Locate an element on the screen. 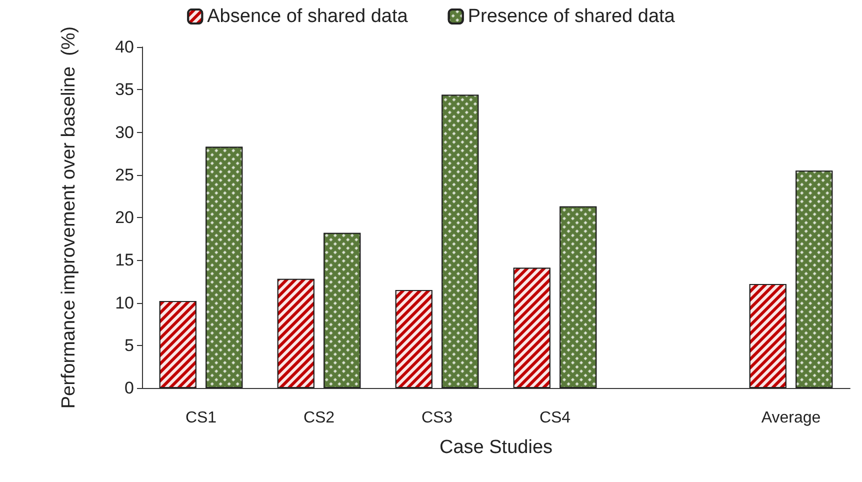  x-tick-label: CS4 is located at coordinates (555, 418).